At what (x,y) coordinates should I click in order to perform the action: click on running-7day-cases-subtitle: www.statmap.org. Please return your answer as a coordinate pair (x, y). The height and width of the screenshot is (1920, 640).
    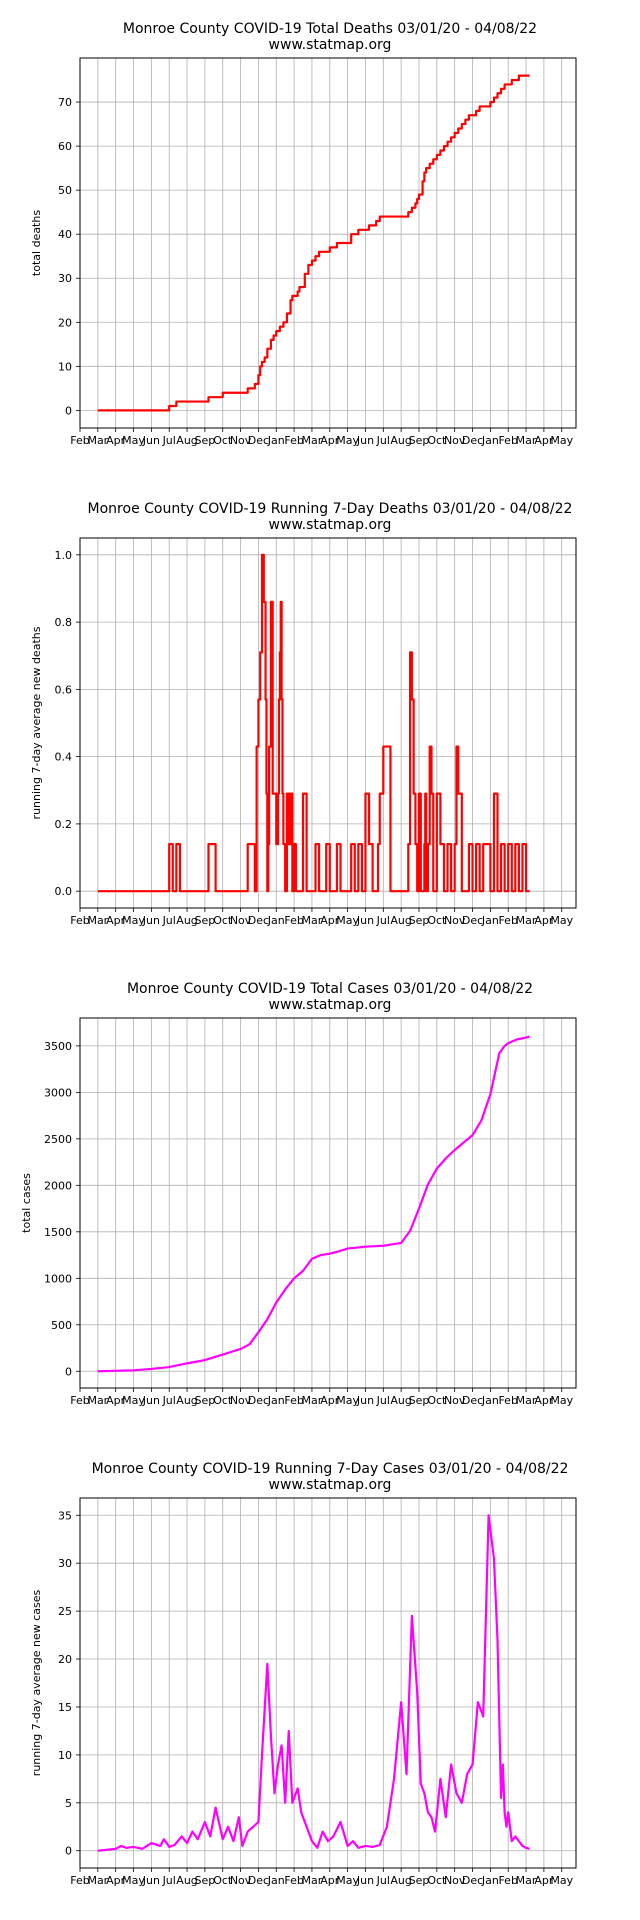
    Looking at the image, I should click on (330, 1485).